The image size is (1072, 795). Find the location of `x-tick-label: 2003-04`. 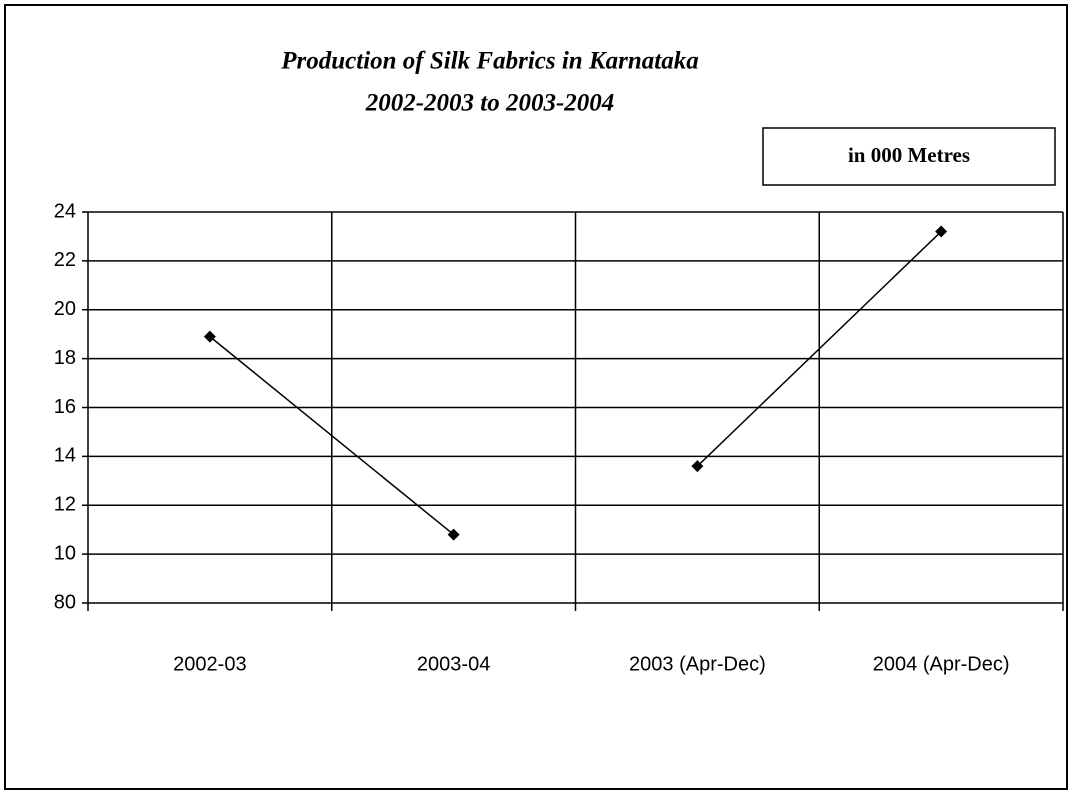

x-tick-label: 2003-04 is located at coordinates (453, 664).